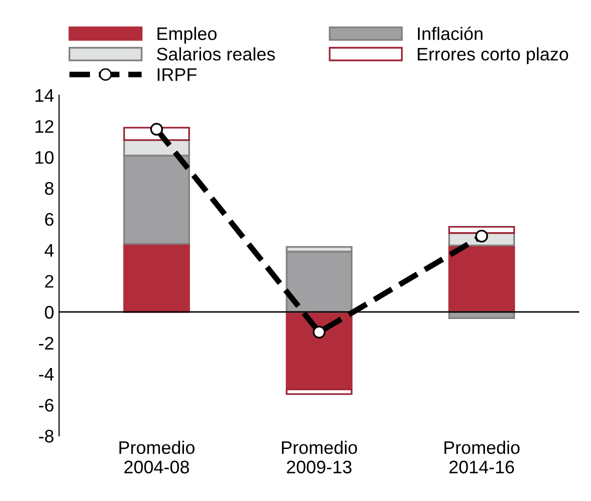 The width and height of the screenshot is (591, 501). Describe the element at coordinates (49, 312) in the screenshot. I see `y-tick-label: 0` at that location.